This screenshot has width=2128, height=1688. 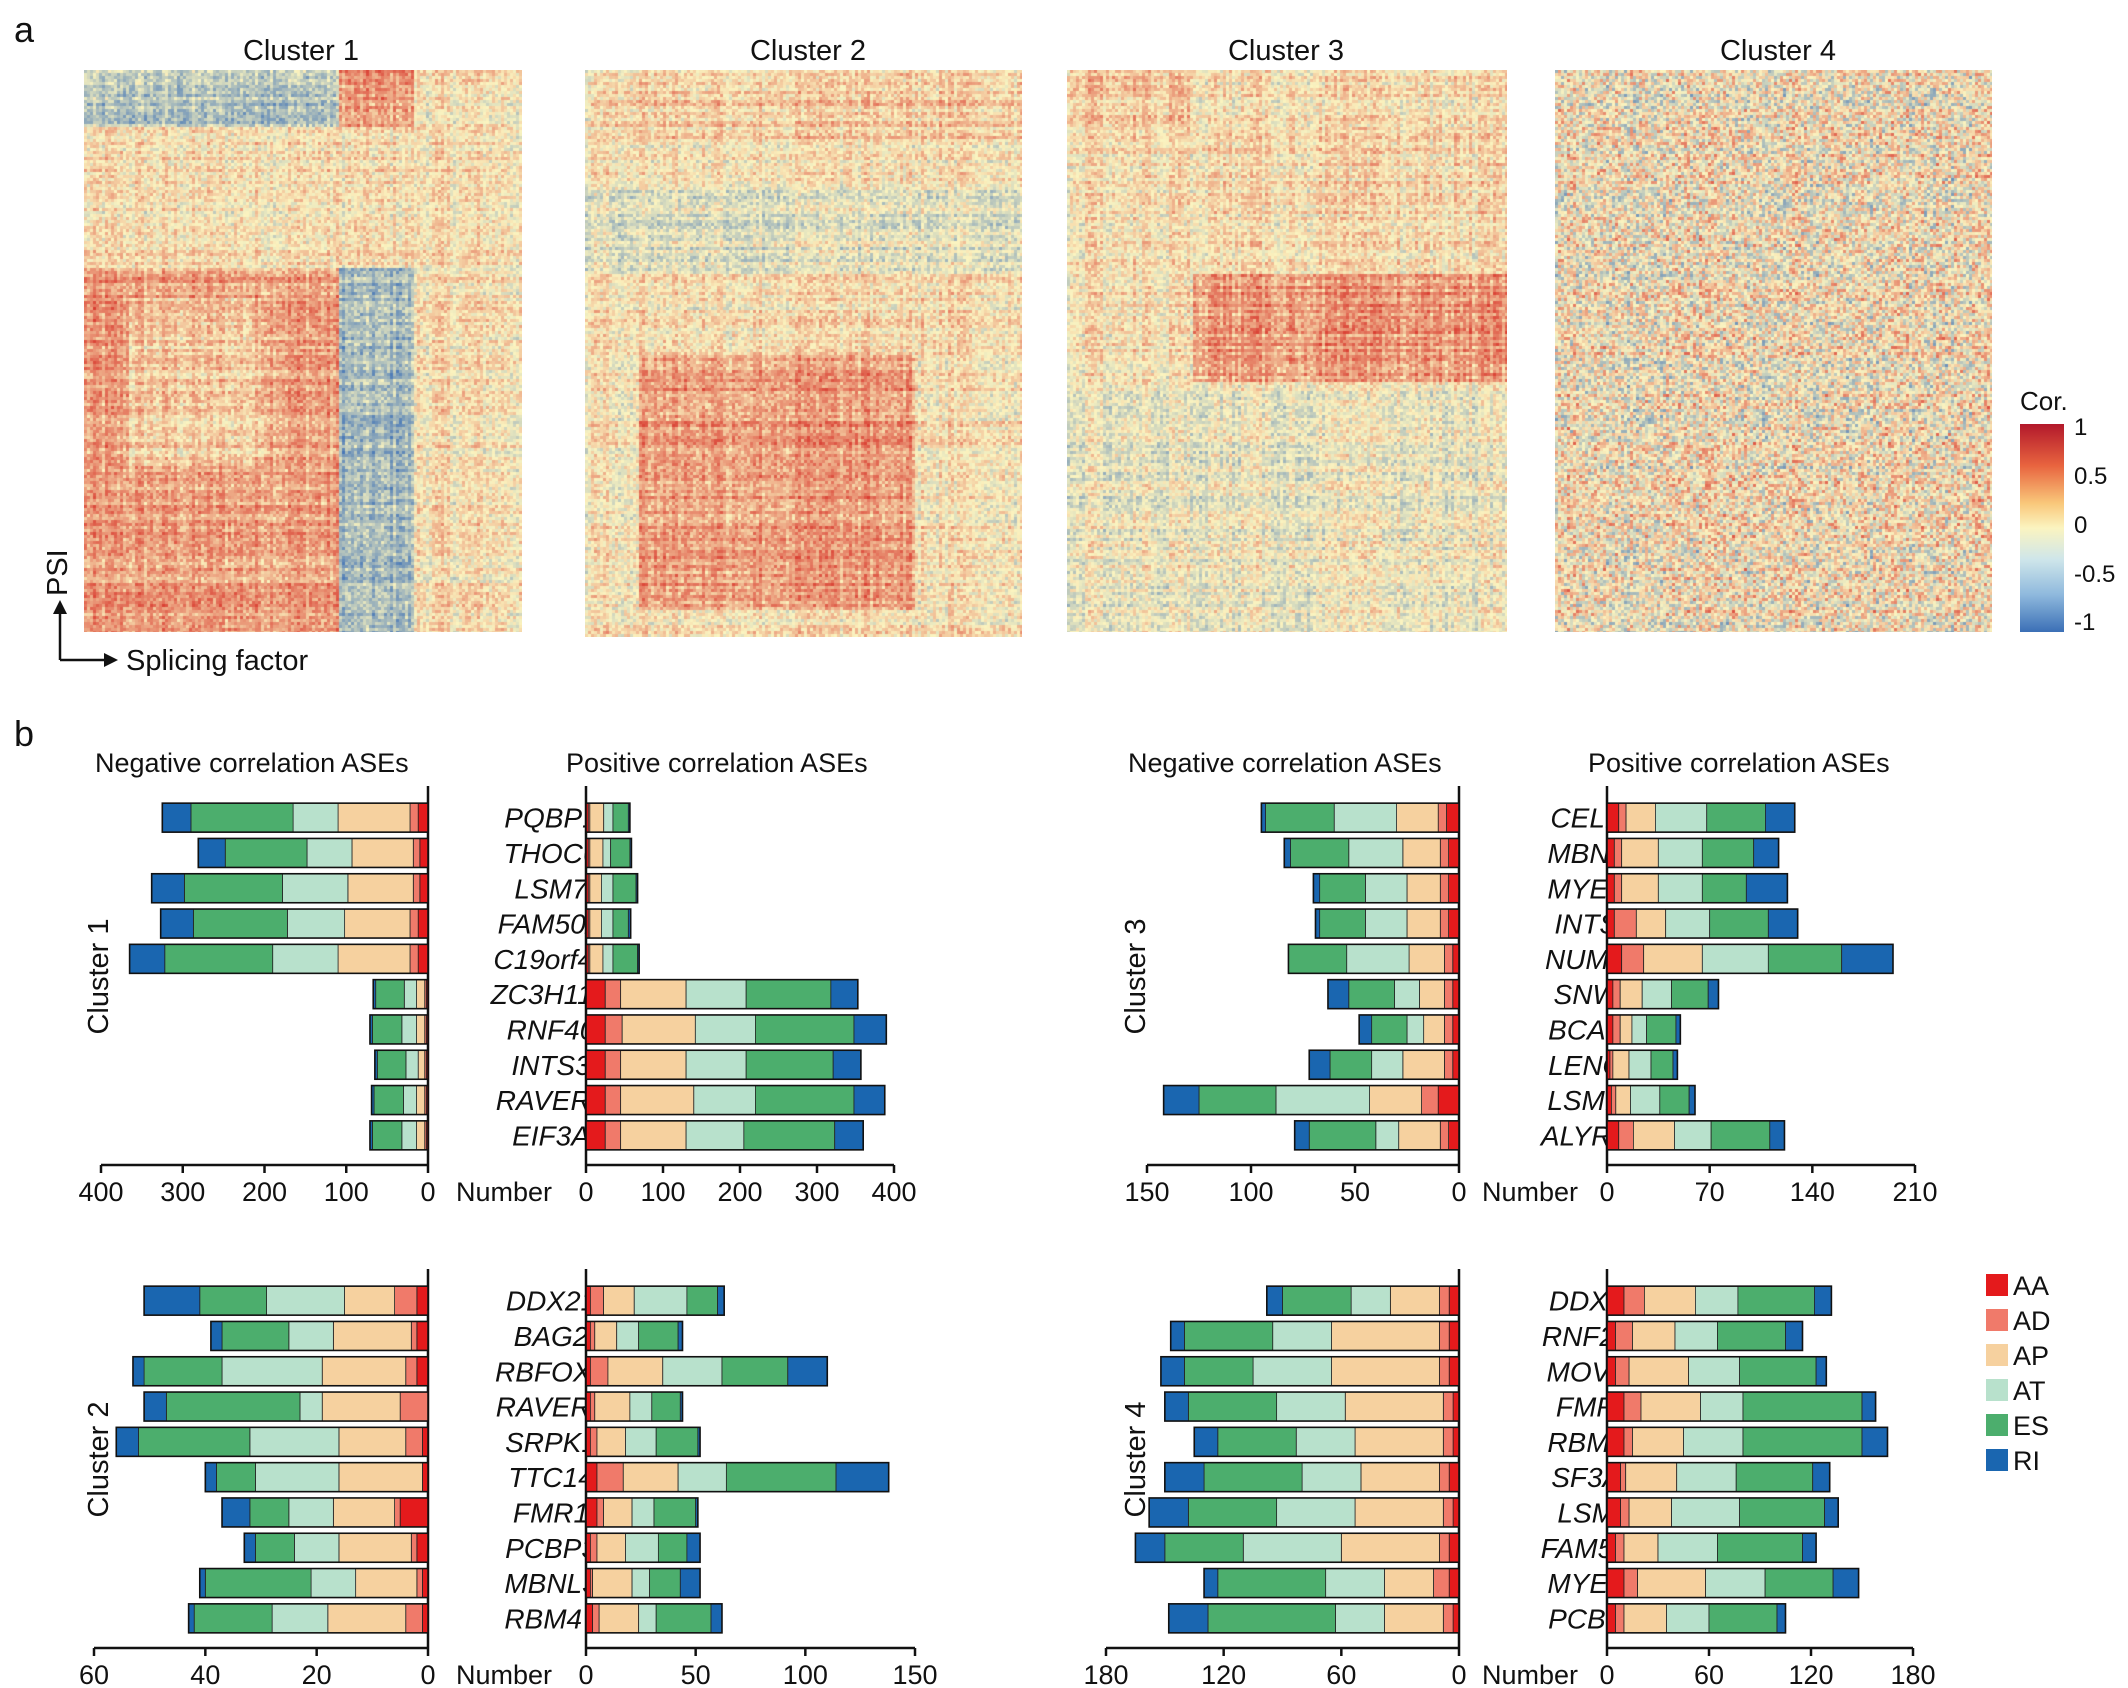 What do you see at coordinates (717, 763) in the screenshot?
I see `header-positive-left: Positive correlation ASEs` at bounding box center [717, 763].